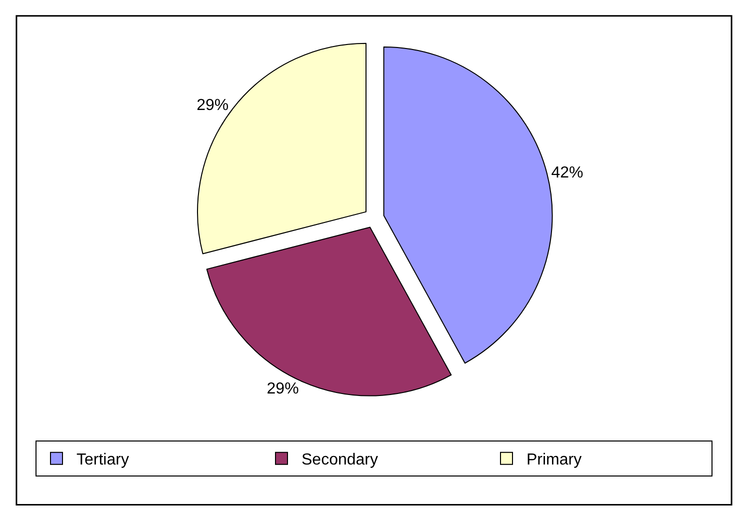 The height and width of the screenshot is (520, 748). What do you see at coordinates (102, 460) in the screenshot?
I see `legend-label: Tertiary` at bounding box center [102, 460].